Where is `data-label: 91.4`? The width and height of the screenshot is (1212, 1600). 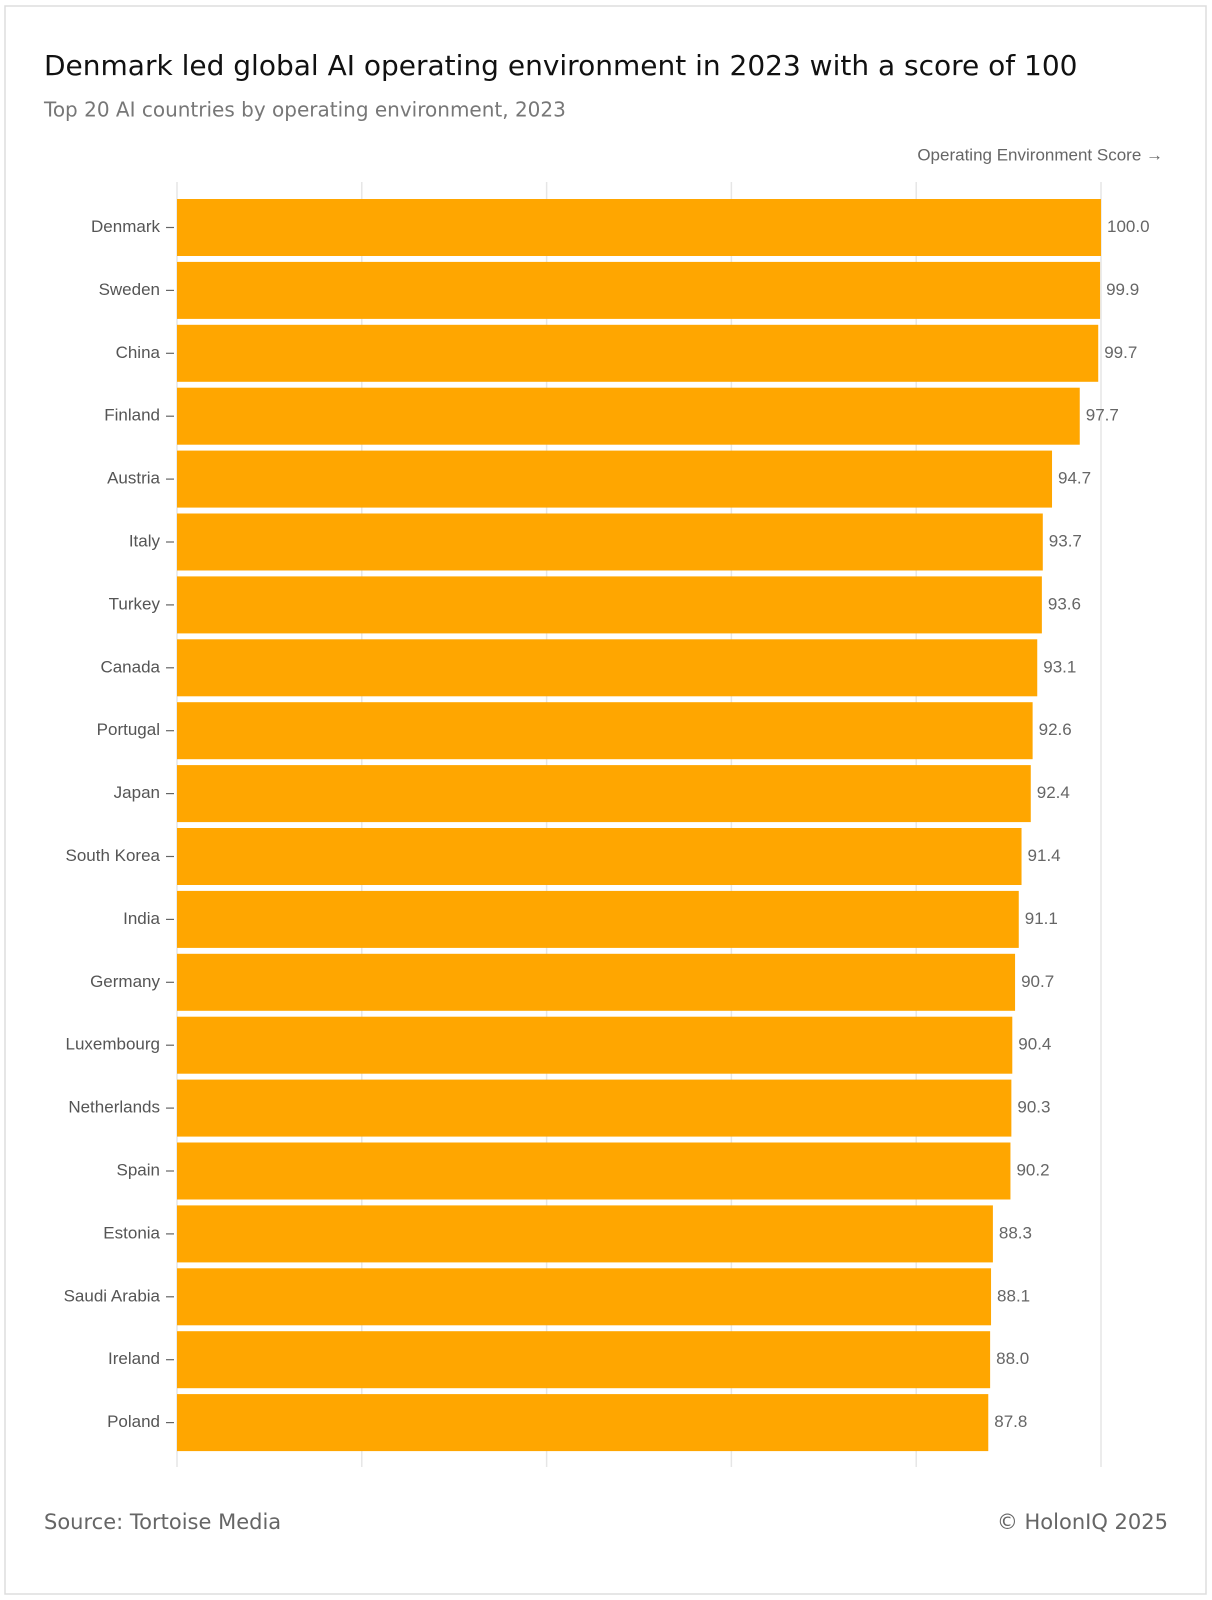
data-label: 91.4 is located at coordinates (1044, 855).